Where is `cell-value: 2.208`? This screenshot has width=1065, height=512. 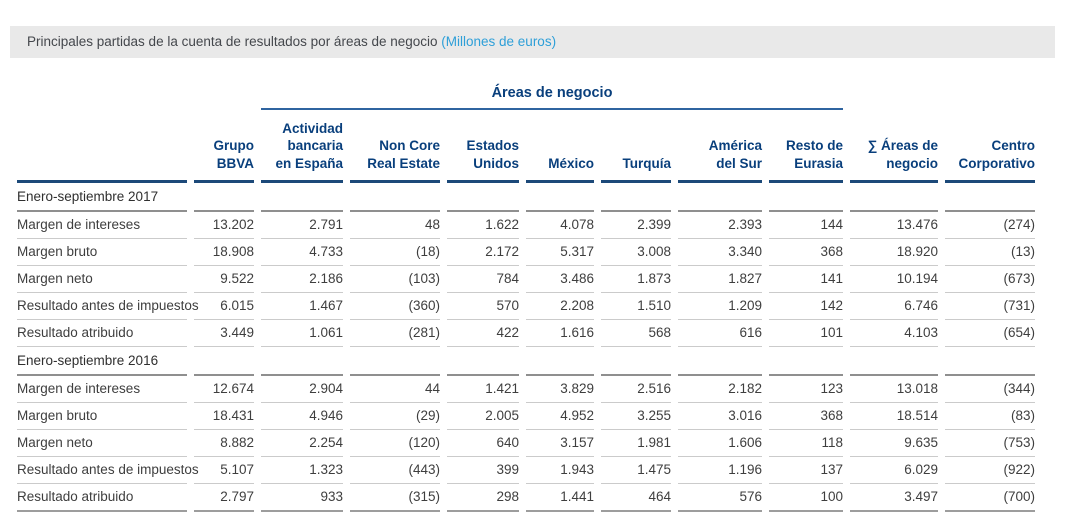
cell-value: 2.208 is located at coordinates (560, 306).